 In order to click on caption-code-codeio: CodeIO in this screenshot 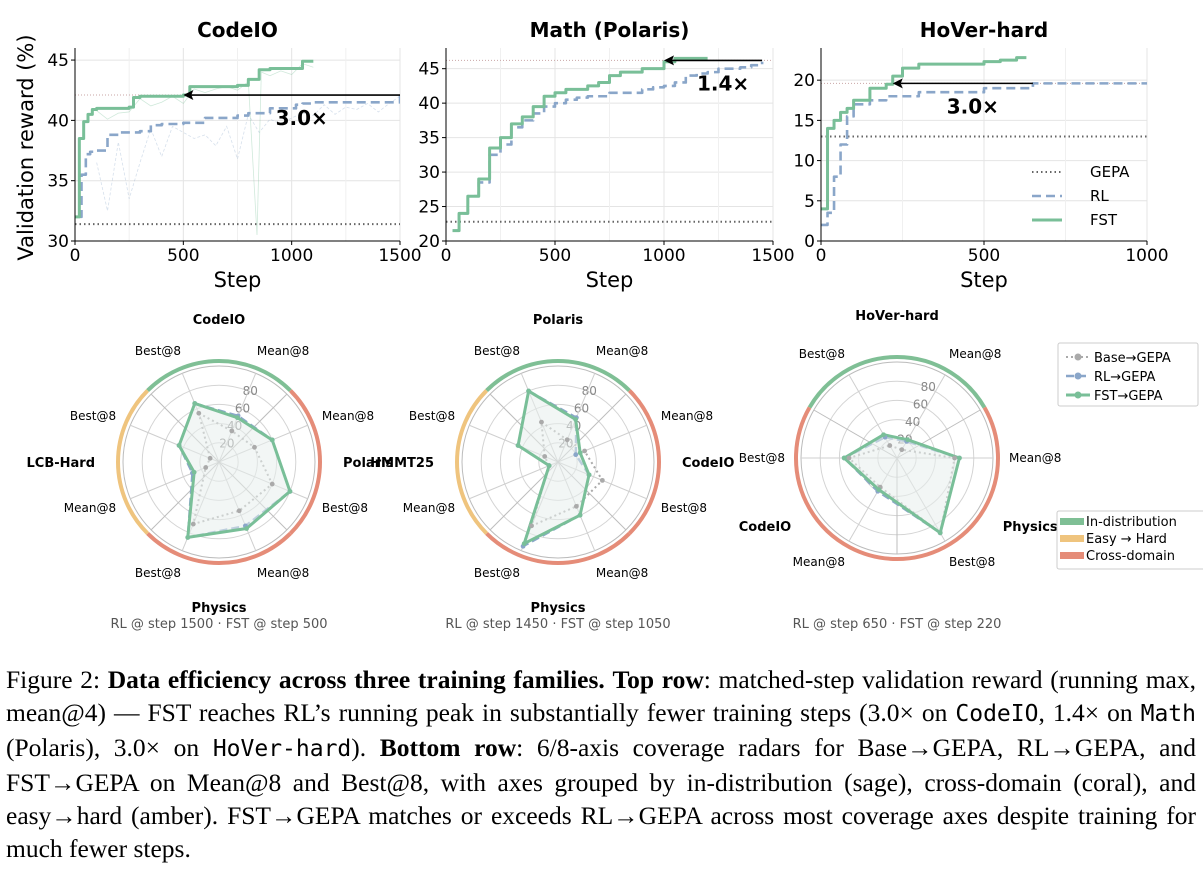, I will do `click(997, 714)`.